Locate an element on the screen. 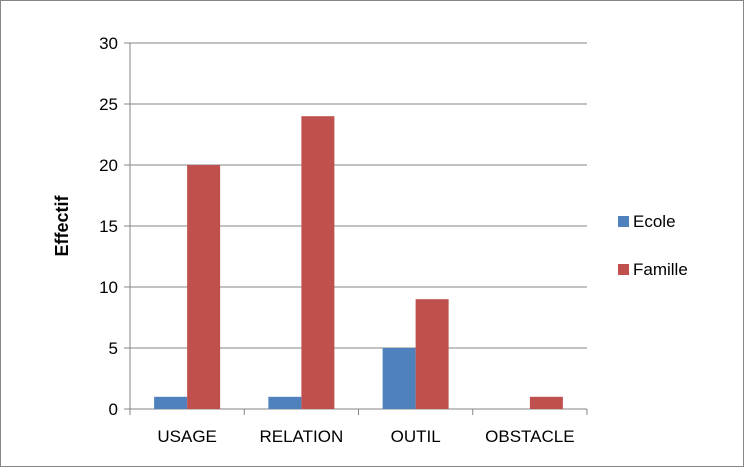 This screenshot has height=468, width=745. y-tick-label: 25 is located at coordinates (108, 104).